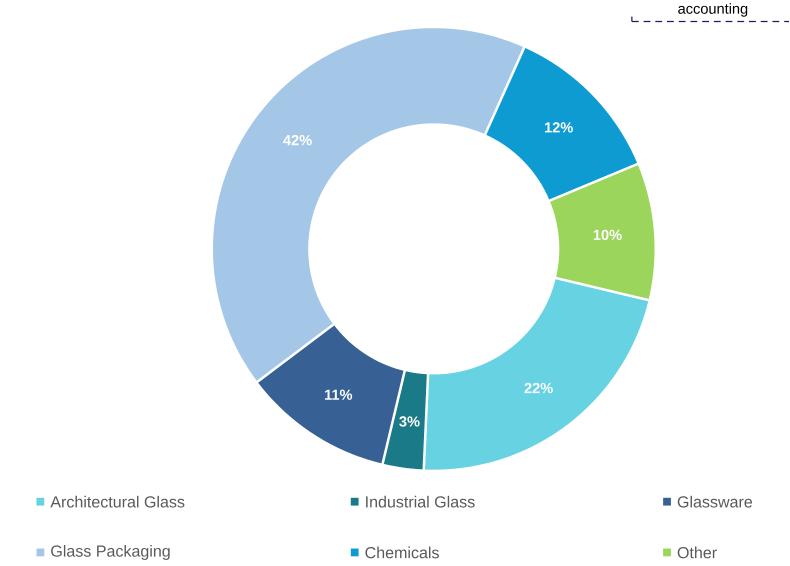 This screenshot has height=566, width=790. I want to click on legend-label: Chemicals, so click(402, 552).